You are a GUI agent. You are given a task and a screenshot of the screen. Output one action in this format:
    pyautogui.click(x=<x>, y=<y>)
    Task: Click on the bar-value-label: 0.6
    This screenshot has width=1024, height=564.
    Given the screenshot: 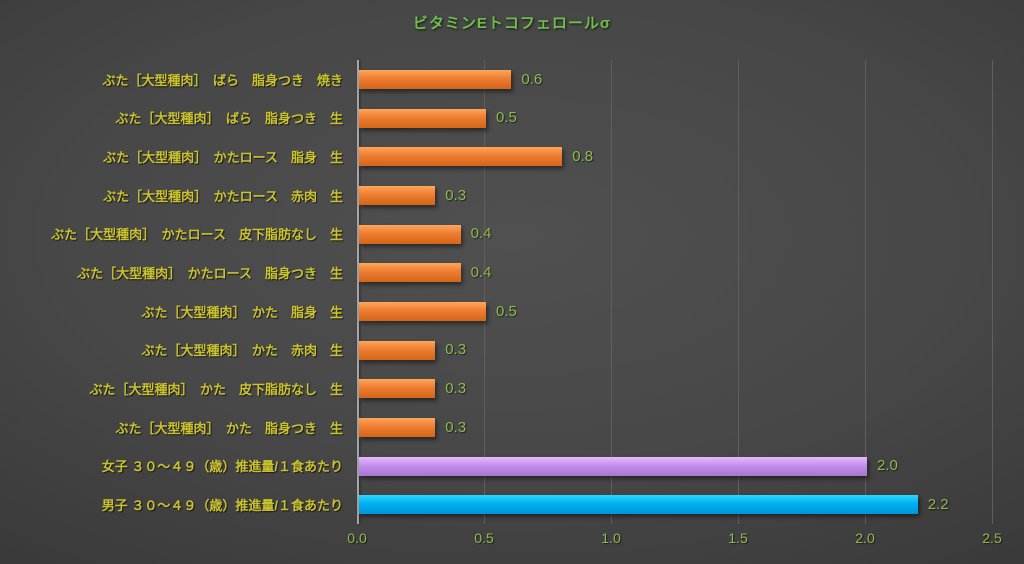 What is the action you would take?
    pyautogui.click(x=532, y=79)
    